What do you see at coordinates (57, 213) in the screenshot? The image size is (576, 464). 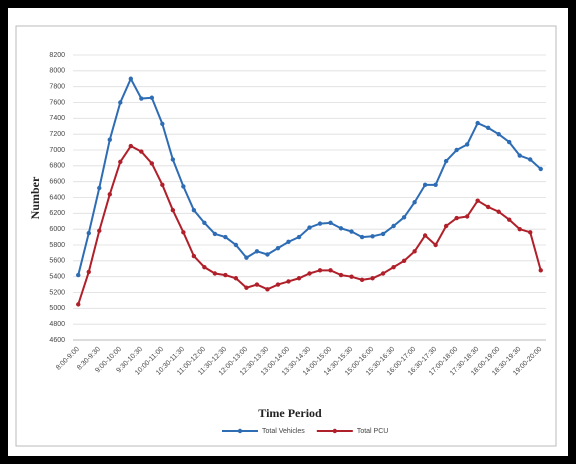 I see `y-tick-label: 6200` at bounding box center [57, 213].